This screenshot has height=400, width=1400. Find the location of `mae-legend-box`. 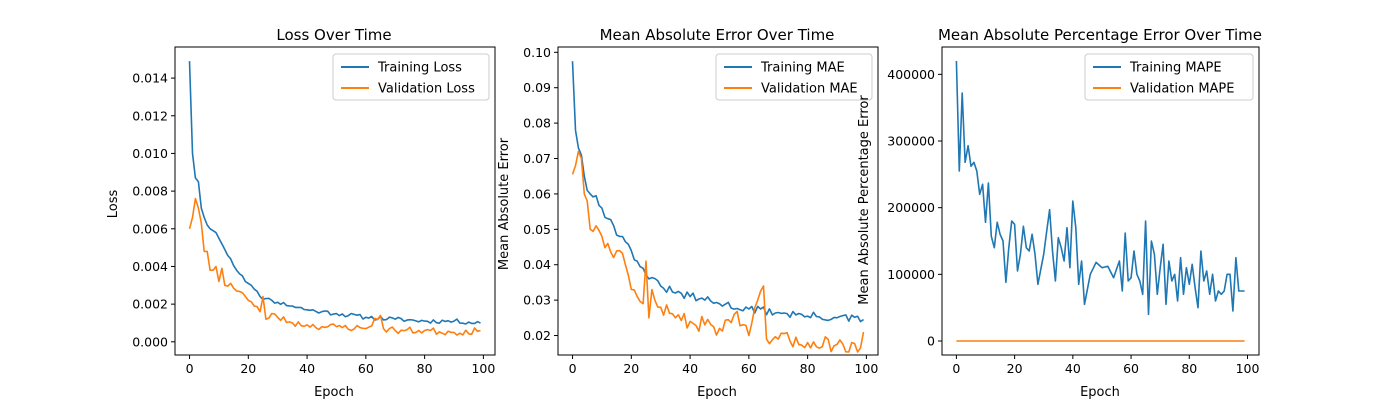

mae-legend-box is located at coordinates (794, 77).